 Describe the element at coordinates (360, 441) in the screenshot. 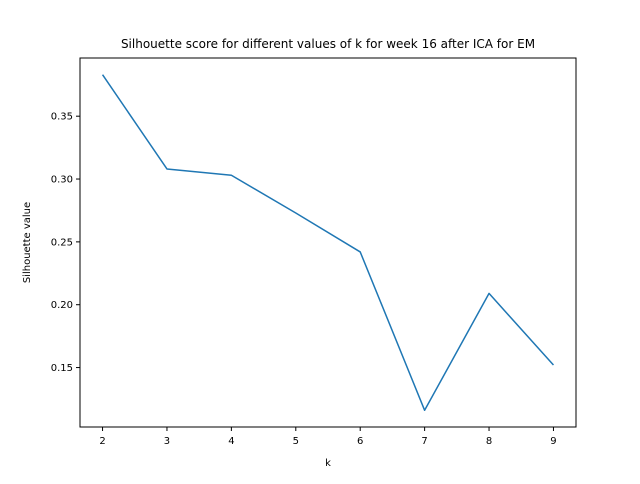

I see `x-tick-label: 6` at that location.